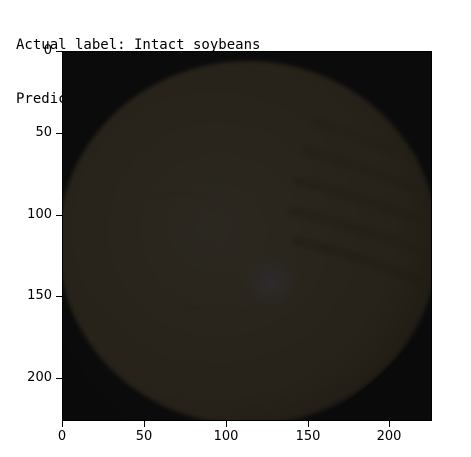 The width and height of the screenshot is (471, 457). What do you see at coordinates (43, 132) in the screenshot?
I see `y-tick-label: 50` at bounding box center [43, 132].